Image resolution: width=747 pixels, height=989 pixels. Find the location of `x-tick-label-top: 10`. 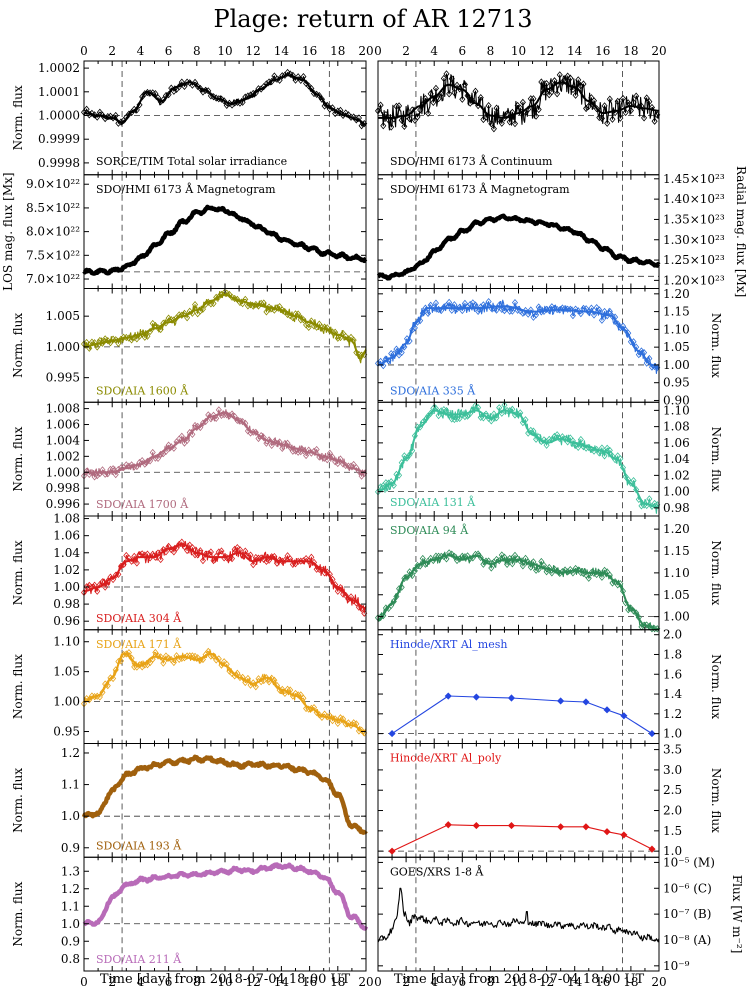

x-tick-label-top: 10 is located at coordinates (224, 51).